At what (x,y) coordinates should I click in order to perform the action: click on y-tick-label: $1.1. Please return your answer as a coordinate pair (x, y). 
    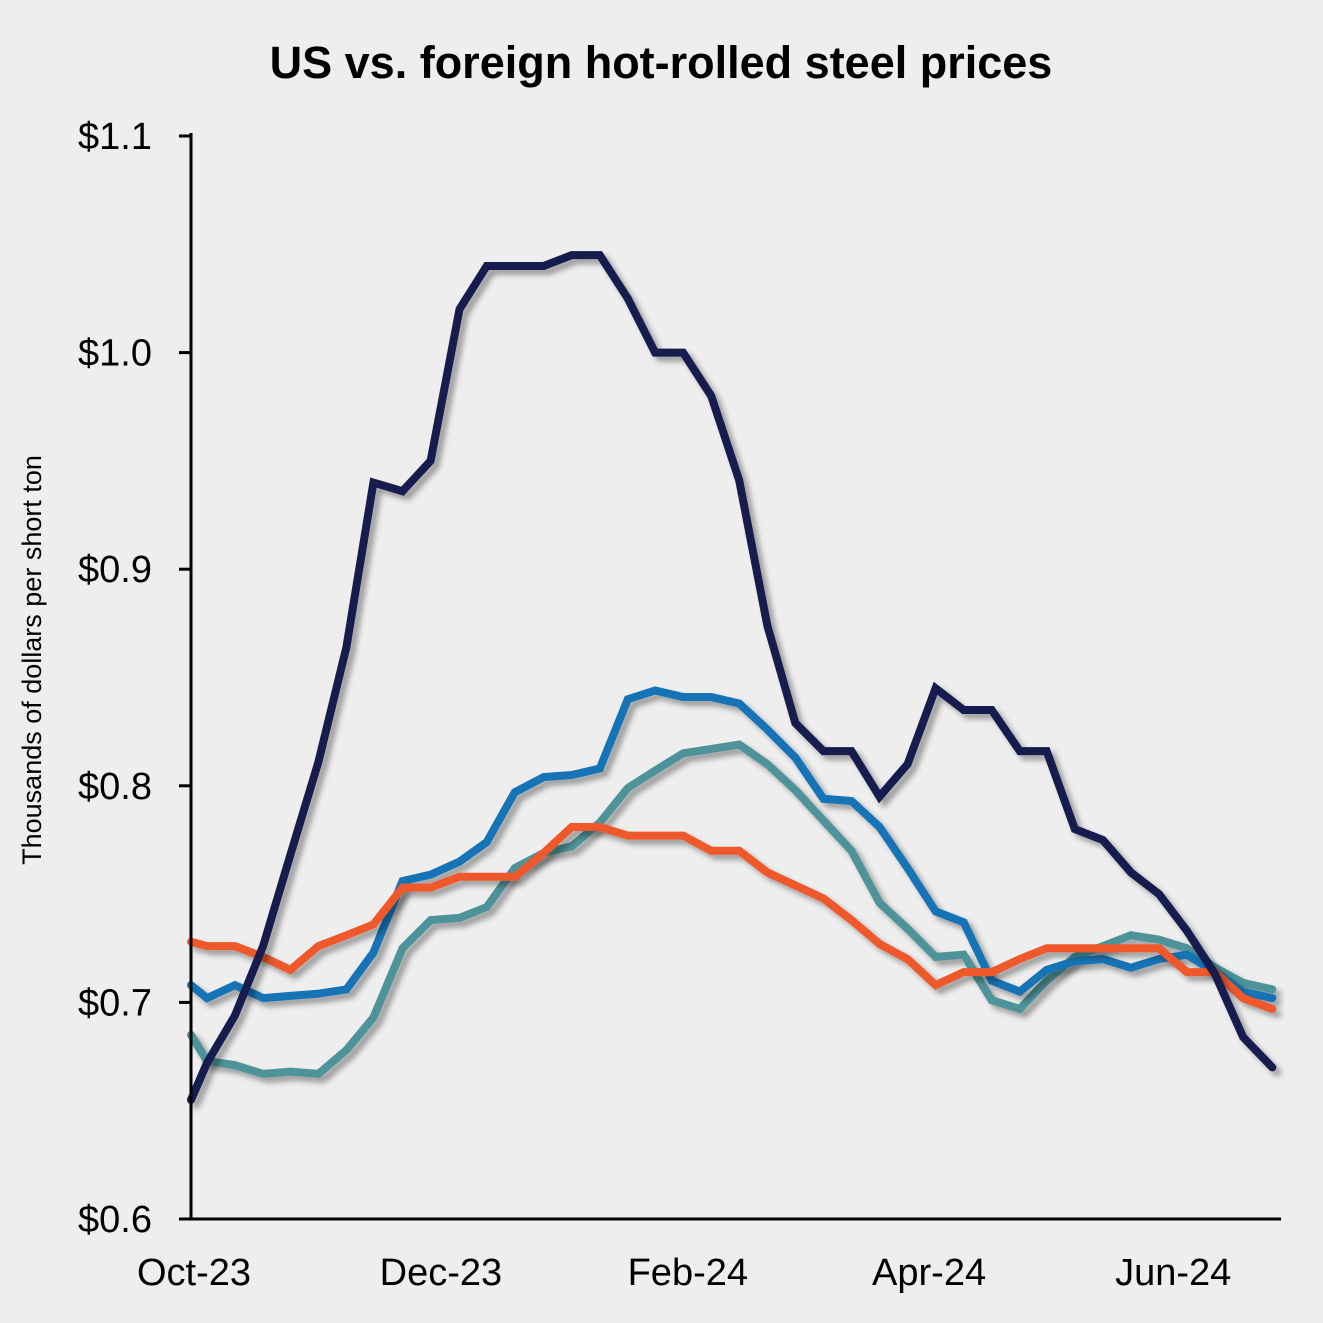
    Looking at the image, I should click on (115, 137).